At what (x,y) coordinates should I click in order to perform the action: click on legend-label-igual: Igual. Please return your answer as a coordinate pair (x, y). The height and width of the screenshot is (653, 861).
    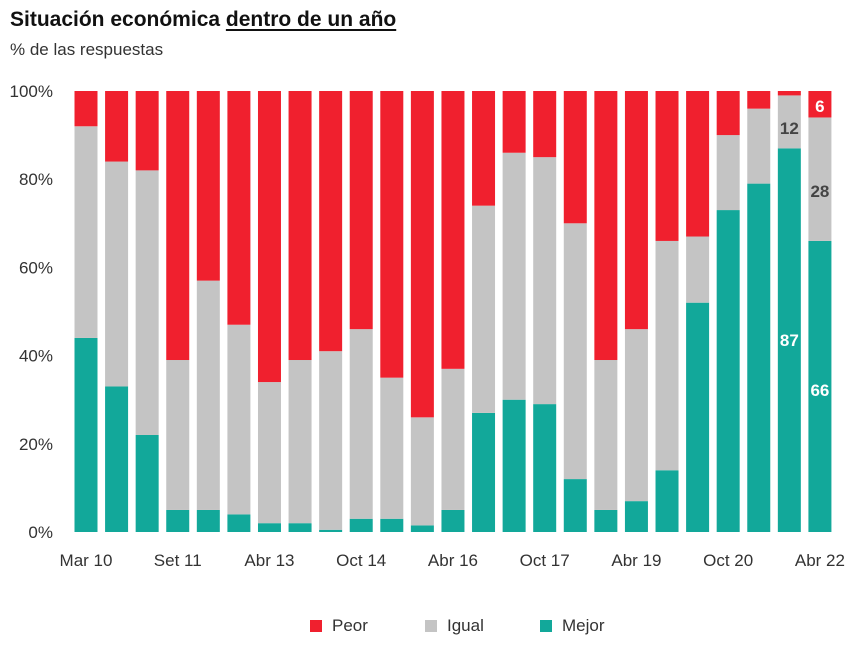
    Looking at the image, I should click on (465, 625).